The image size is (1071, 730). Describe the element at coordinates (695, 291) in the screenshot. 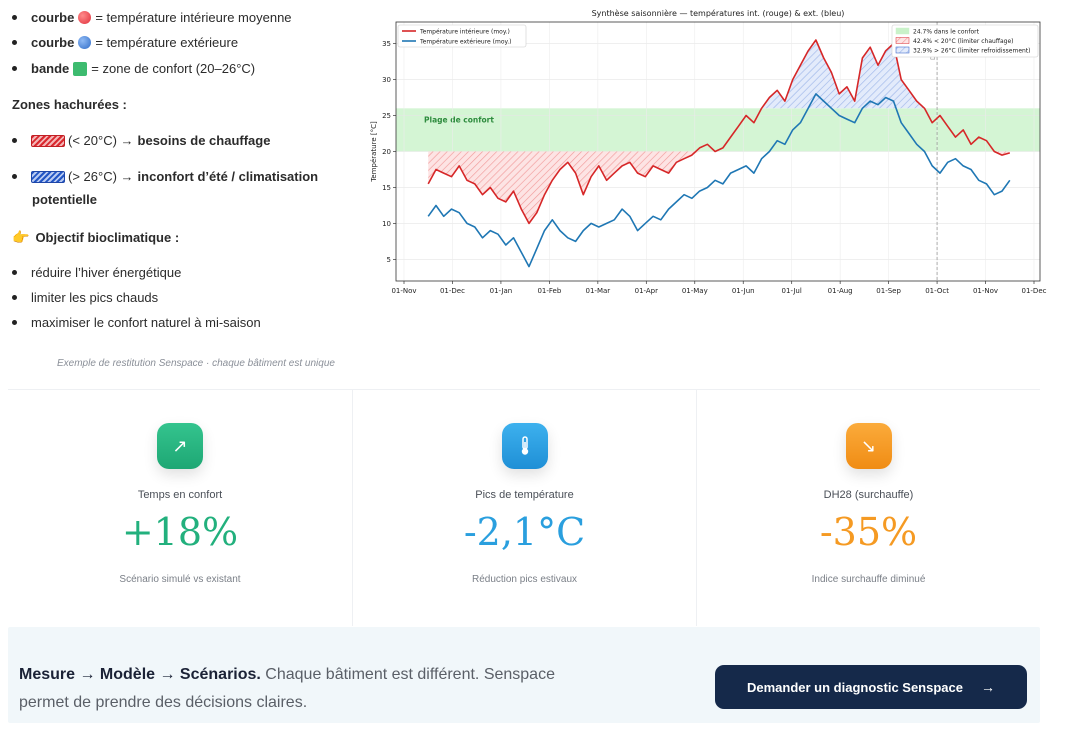

I see `x-tick-label: 01-May` at that location.